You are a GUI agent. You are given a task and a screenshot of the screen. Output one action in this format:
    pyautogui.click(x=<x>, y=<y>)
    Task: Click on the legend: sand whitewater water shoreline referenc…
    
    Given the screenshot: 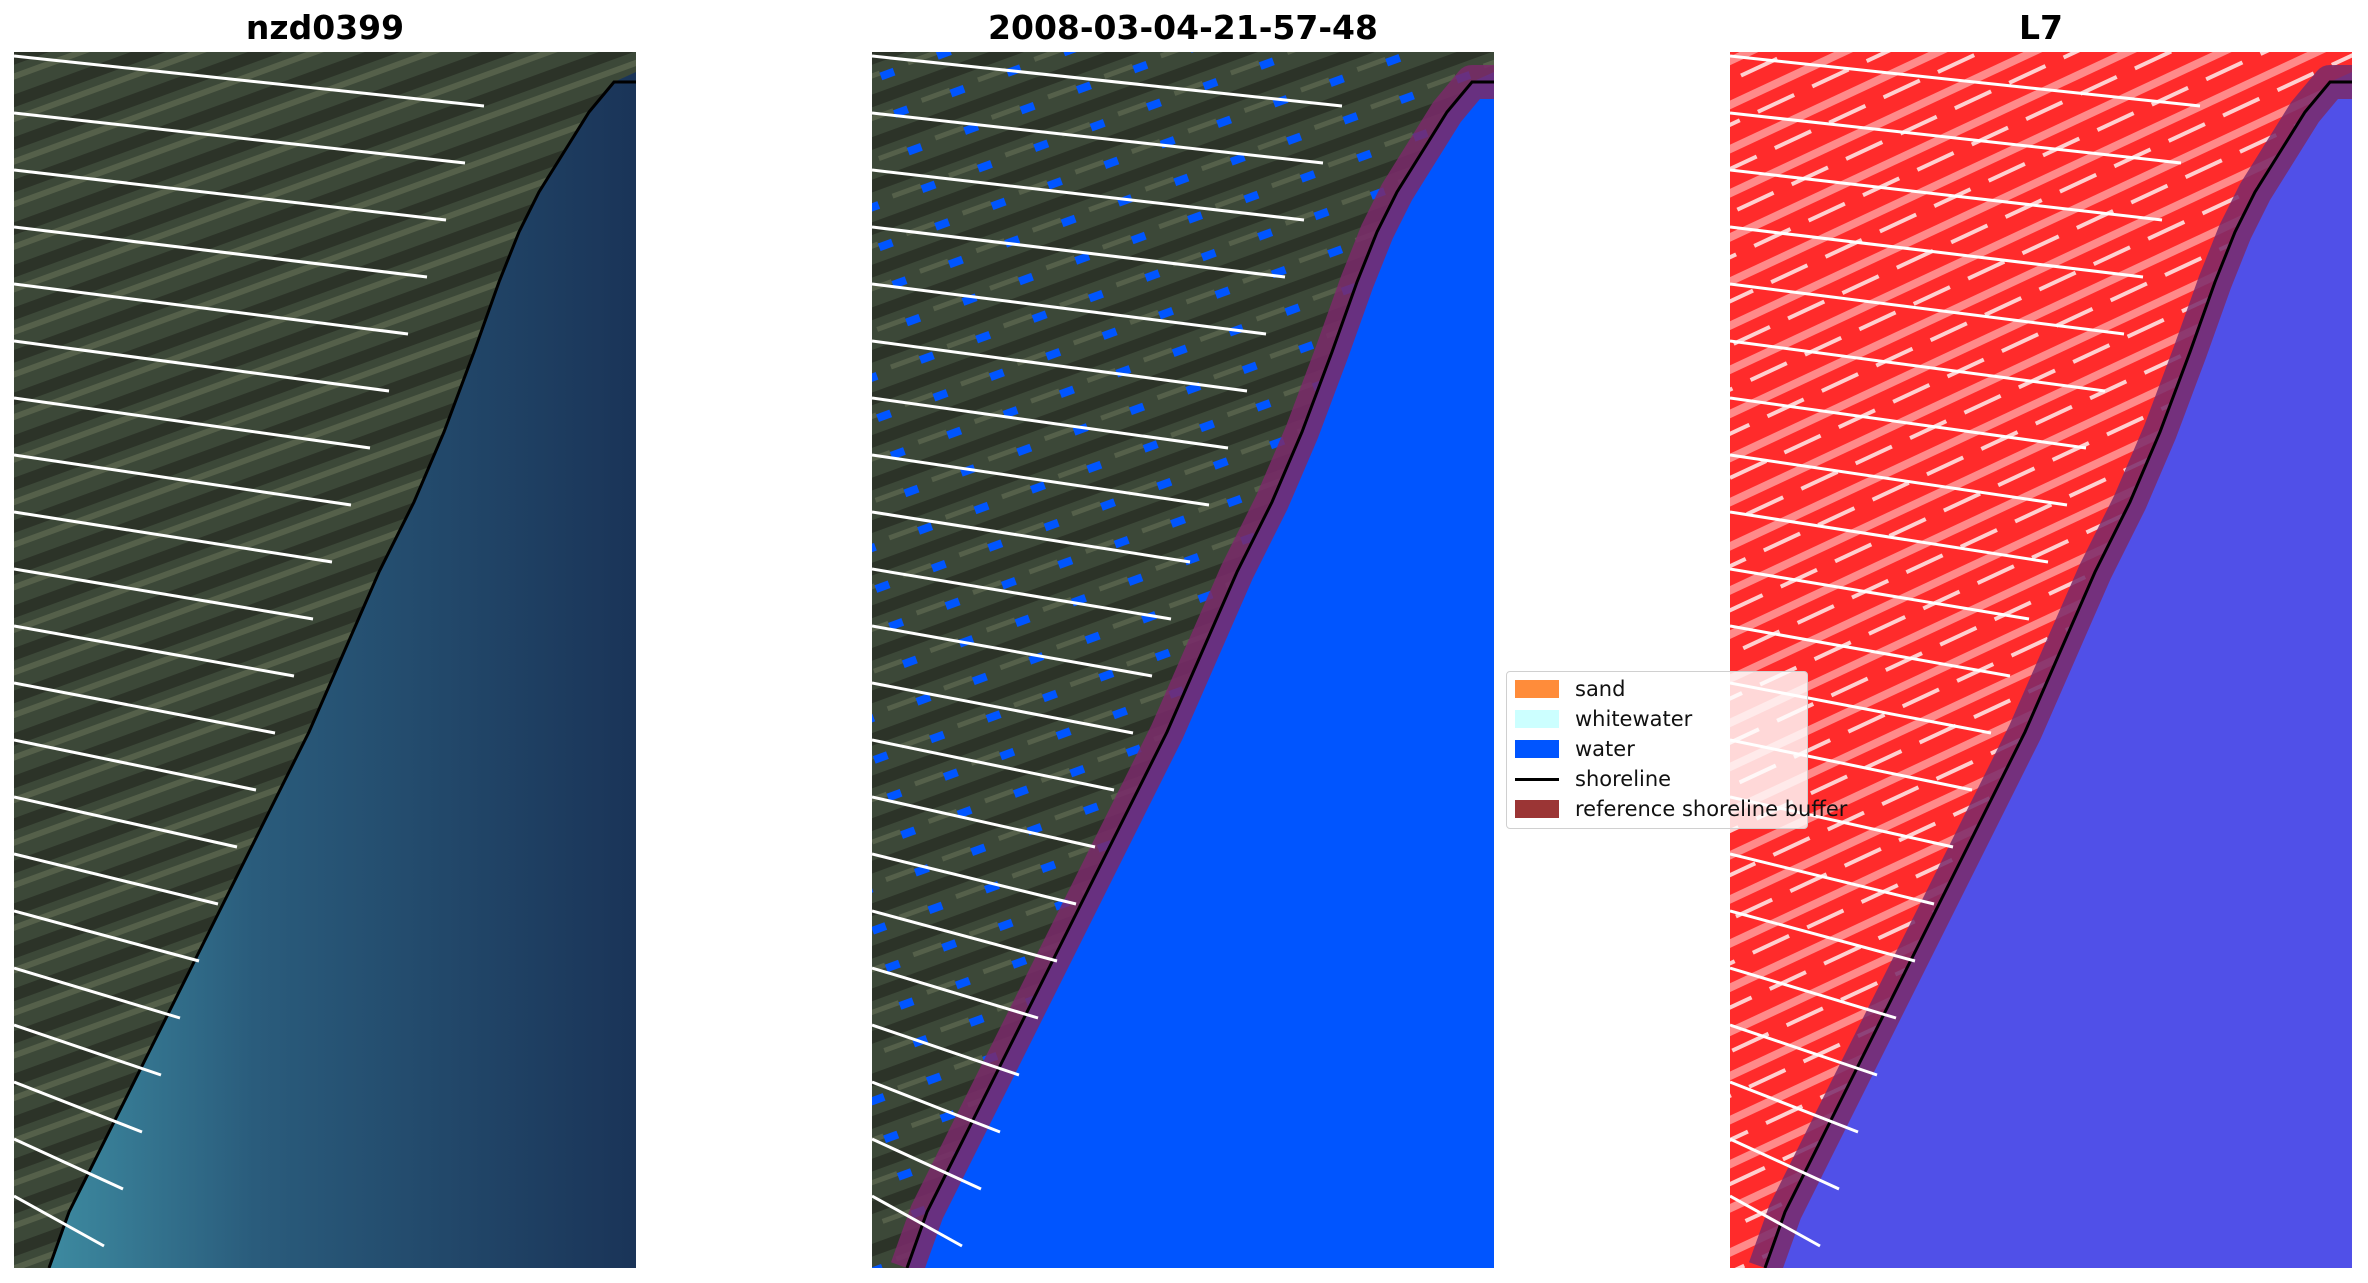 What is the action you would take?
    pyautogui.click(x=1676, y=750)
    